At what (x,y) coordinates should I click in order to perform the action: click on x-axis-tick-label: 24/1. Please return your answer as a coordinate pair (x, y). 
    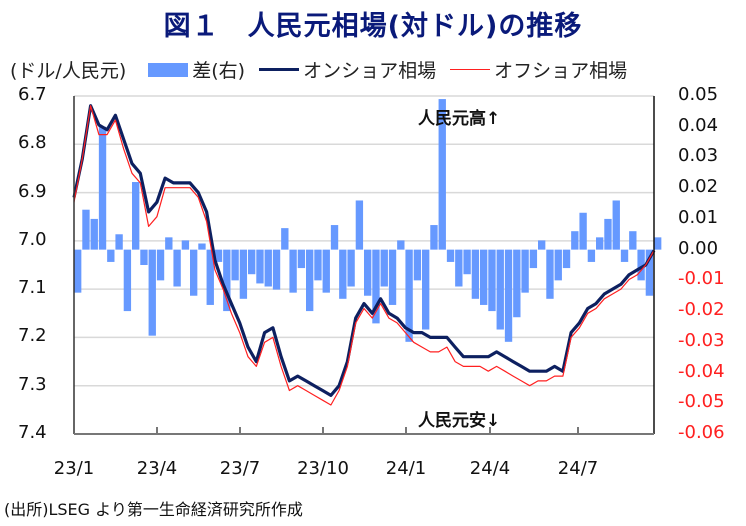
    Looking at the image, I should click on (406, 468).